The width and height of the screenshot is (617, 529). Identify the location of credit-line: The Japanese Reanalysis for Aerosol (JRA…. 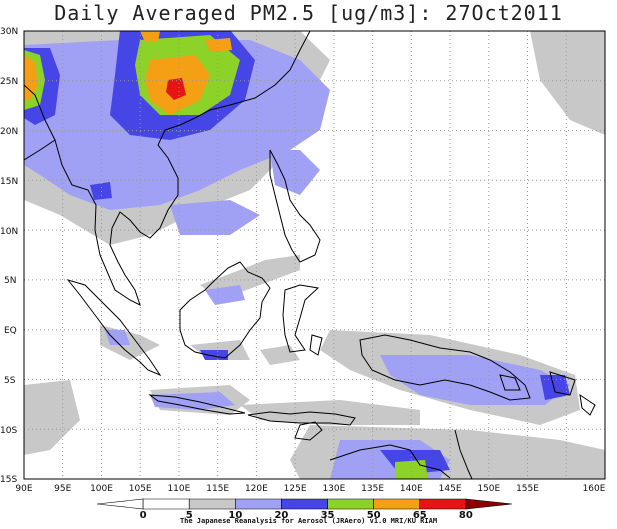
(308, 521).